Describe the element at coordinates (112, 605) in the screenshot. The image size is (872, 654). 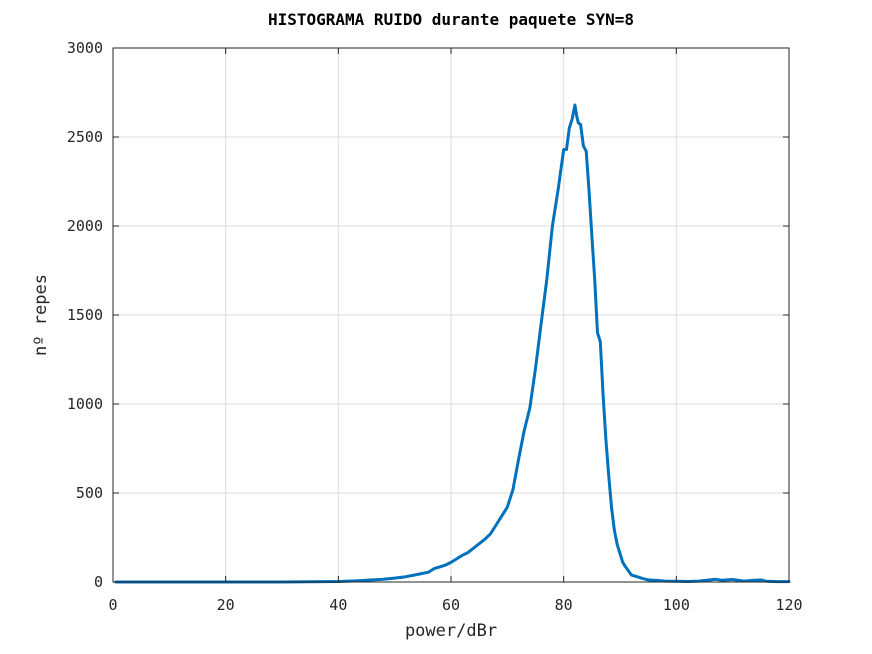
I see `x-tick-label: 0` at that location.